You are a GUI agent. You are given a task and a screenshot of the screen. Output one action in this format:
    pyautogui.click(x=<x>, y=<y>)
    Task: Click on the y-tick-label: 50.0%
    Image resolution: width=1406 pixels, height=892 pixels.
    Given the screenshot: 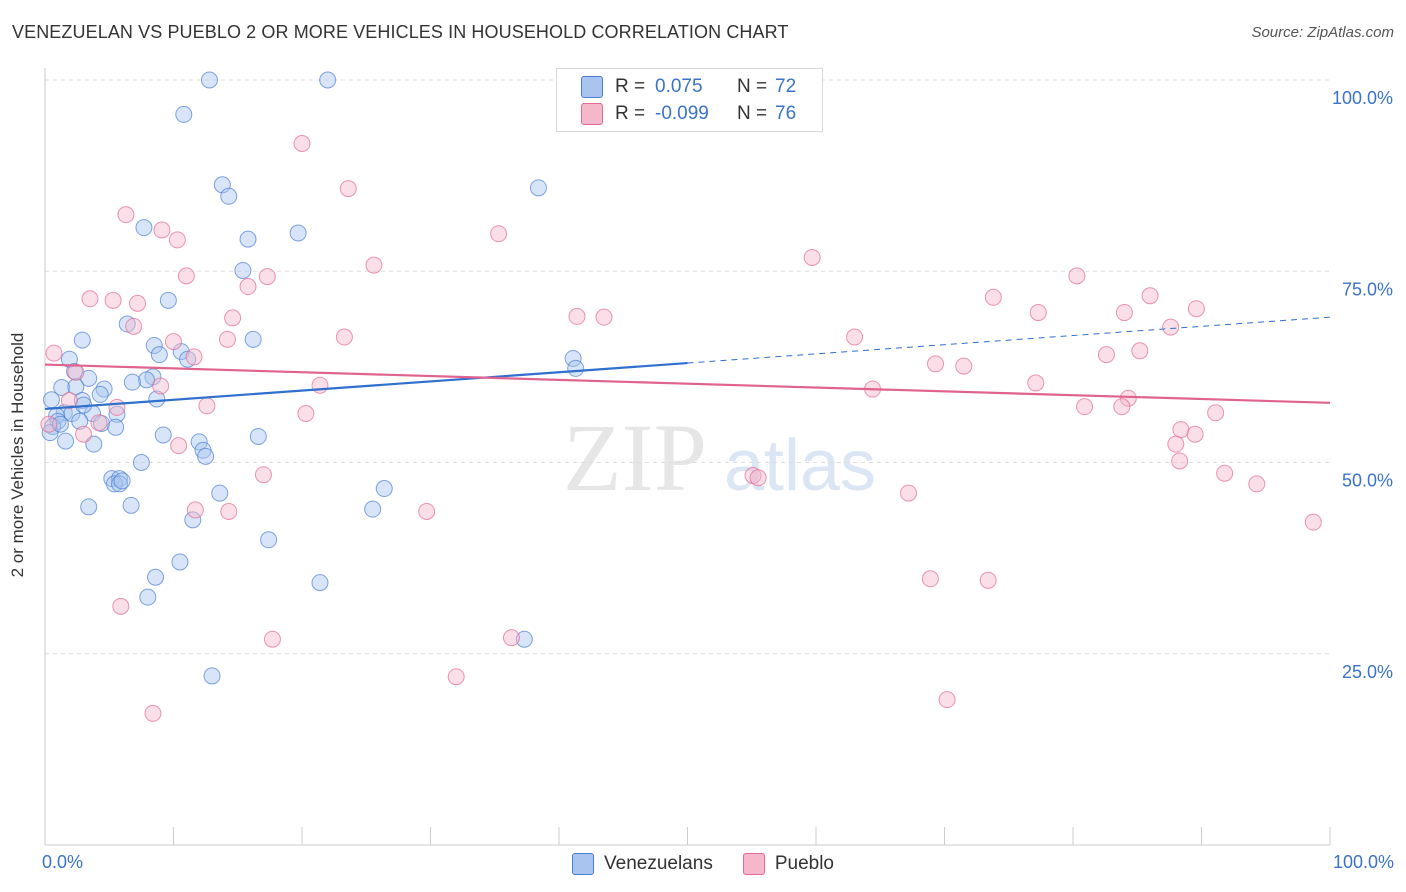 What is the action you would take?
    pyautogui.click(x=1367, y=481)
    